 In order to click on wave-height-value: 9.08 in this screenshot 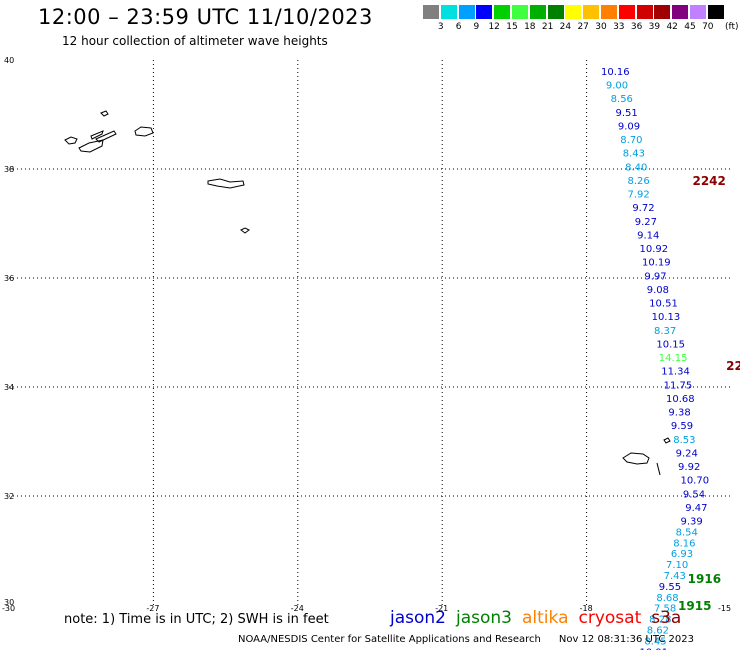, I will do `click(658, 290)`.